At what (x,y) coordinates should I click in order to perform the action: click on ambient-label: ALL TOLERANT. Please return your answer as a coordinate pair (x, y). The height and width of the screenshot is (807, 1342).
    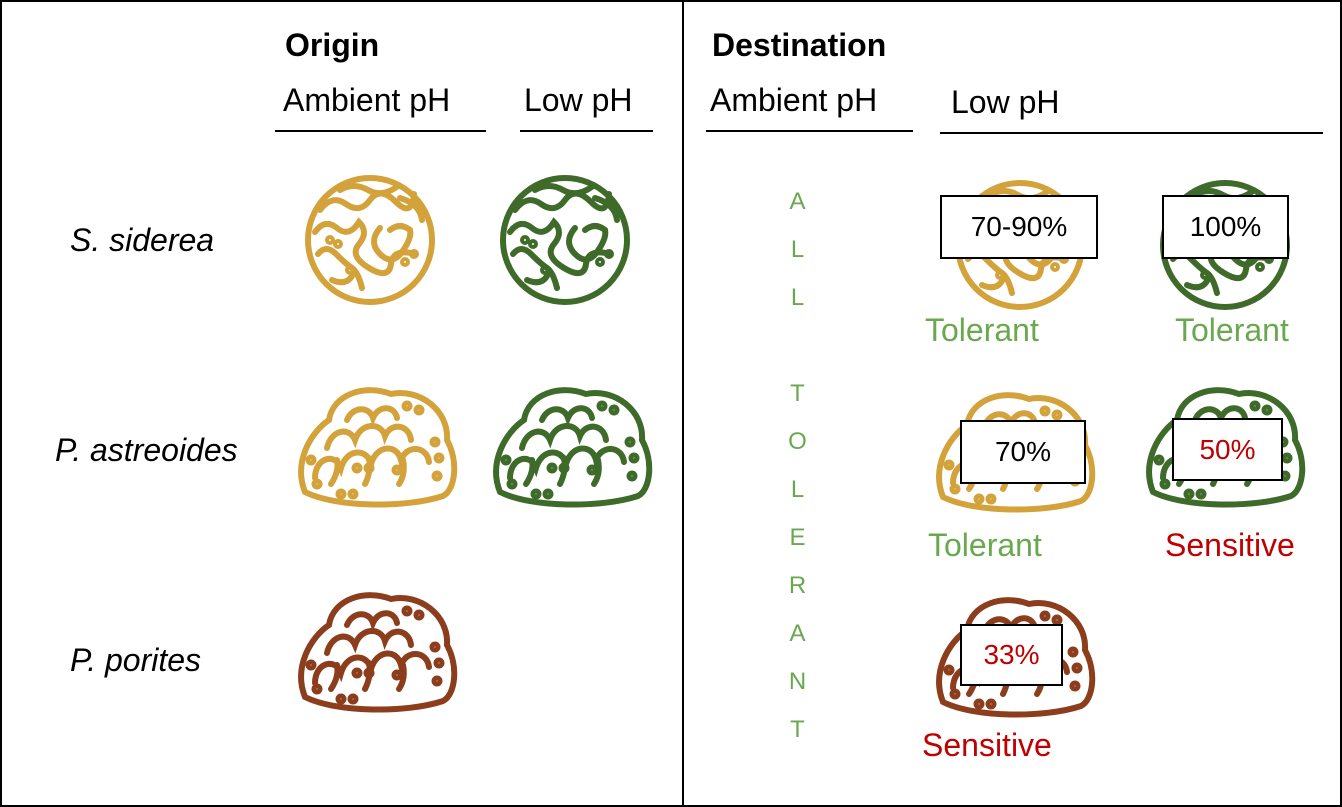
    Looking at the image, I should click on (797, 476).